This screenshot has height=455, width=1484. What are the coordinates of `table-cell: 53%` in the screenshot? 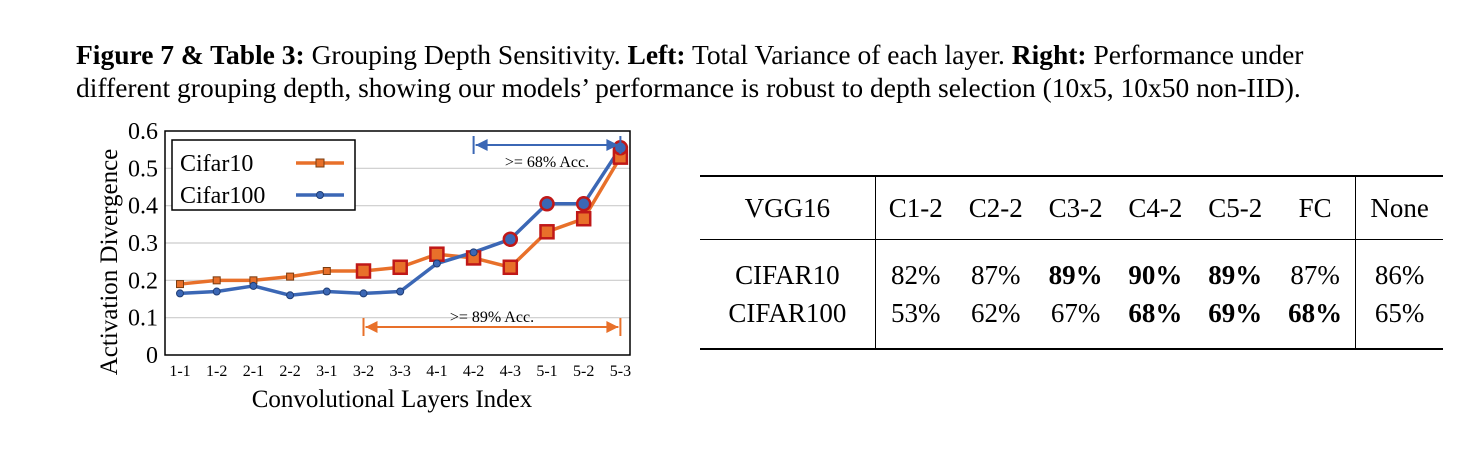 It's located at (915, 321).